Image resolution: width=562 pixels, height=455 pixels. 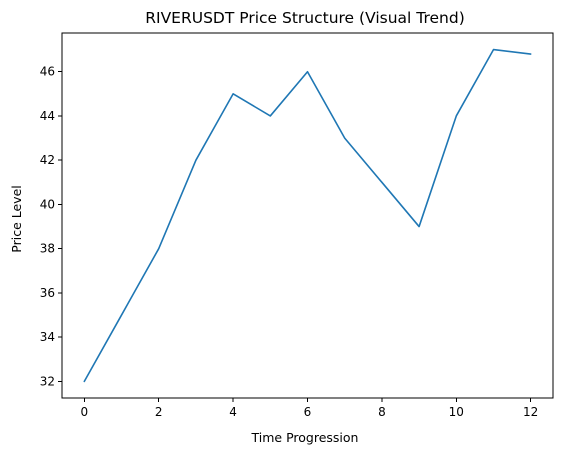 I want to click on x-tick-label: 4, so click(x=233, y=412).